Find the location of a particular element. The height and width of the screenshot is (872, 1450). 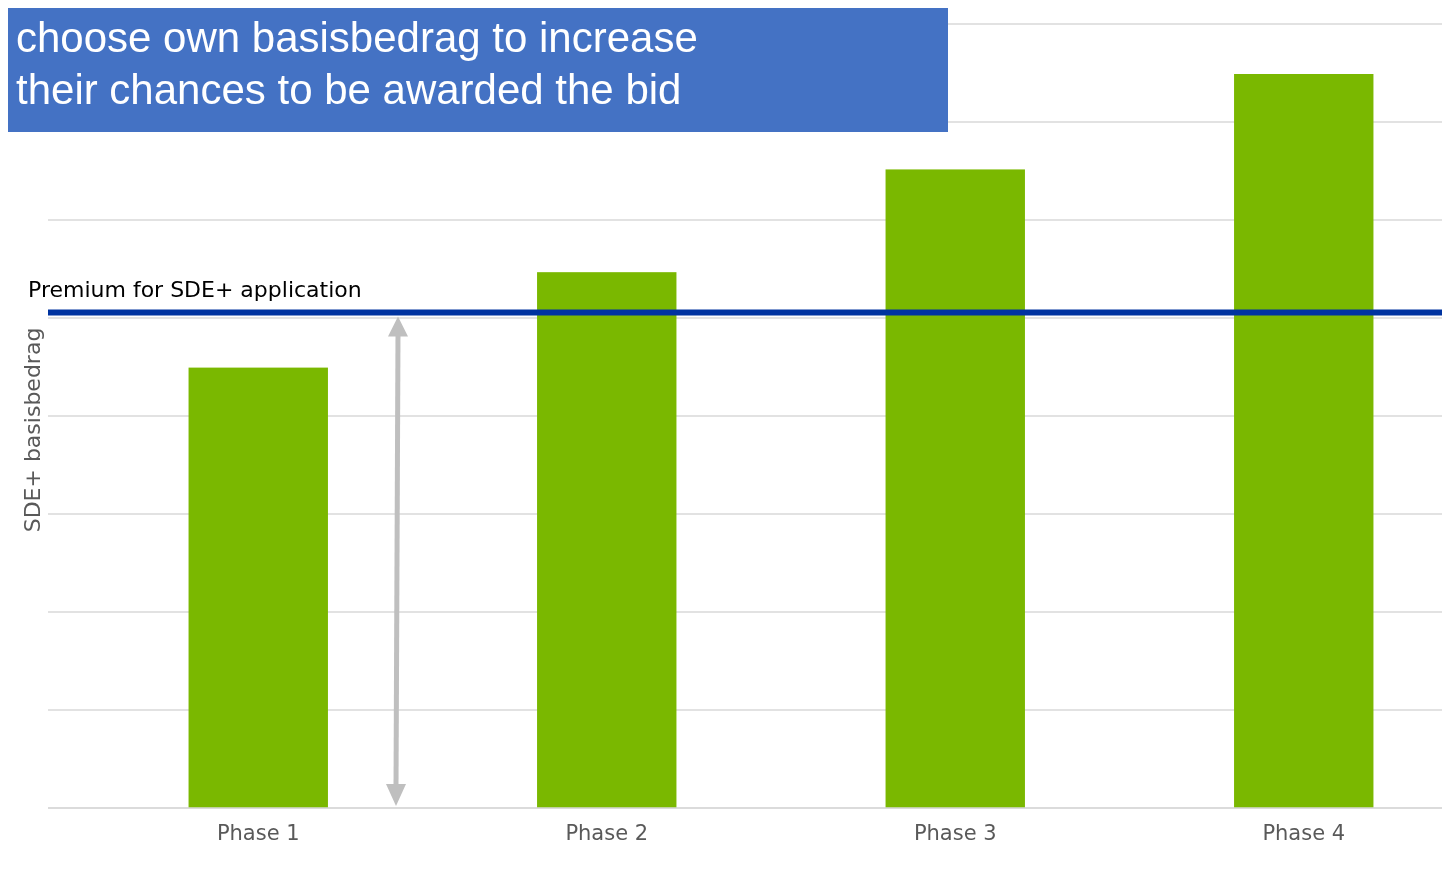

x-tick-label: Phase 1 is located at coordinates (258, 833).